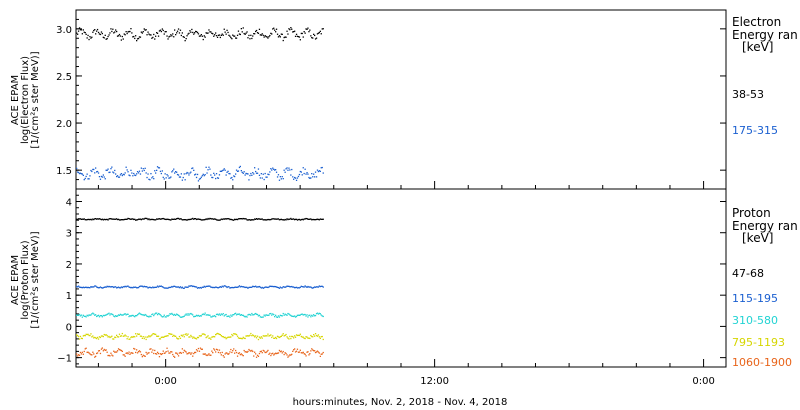  I want to click on proton-y-tick-label: 3, so click(69, 234).